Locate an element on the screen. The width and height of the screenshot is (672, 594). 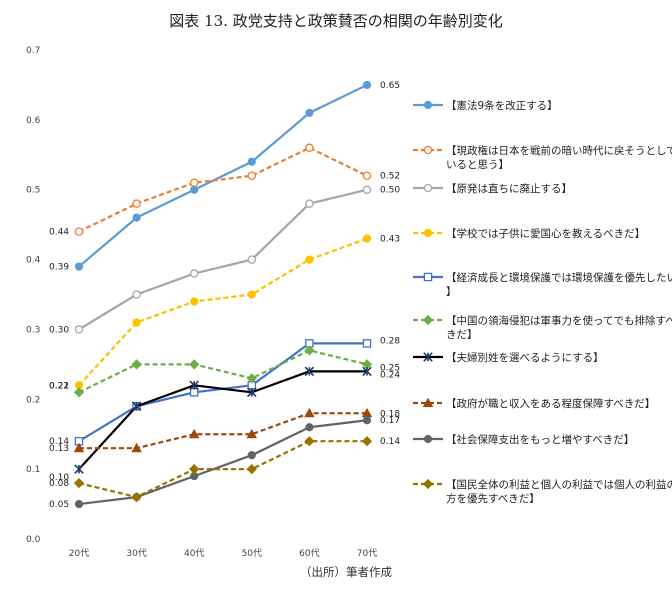
data-label-start: 0.22 is located at coordinates (59, 386).